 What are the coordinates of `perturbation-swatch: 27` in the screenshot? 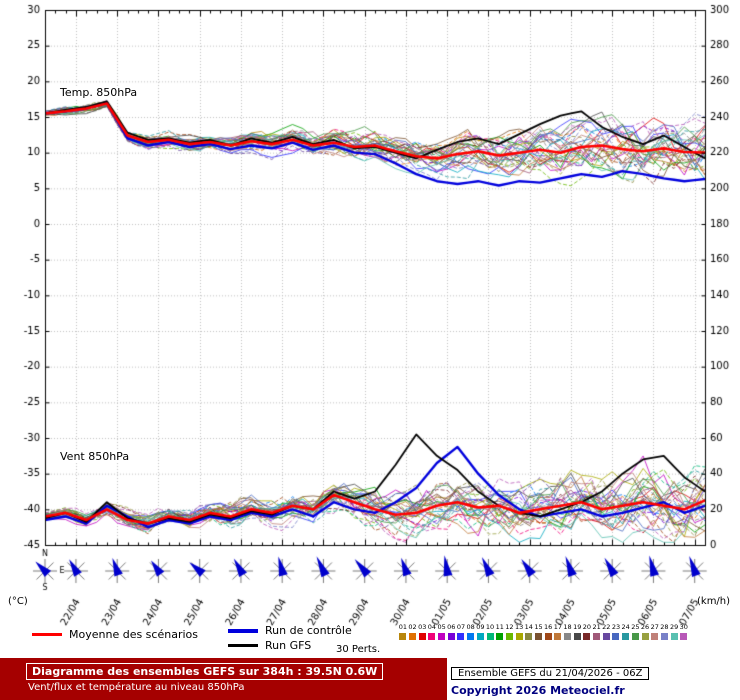 It's located at (655, 631).